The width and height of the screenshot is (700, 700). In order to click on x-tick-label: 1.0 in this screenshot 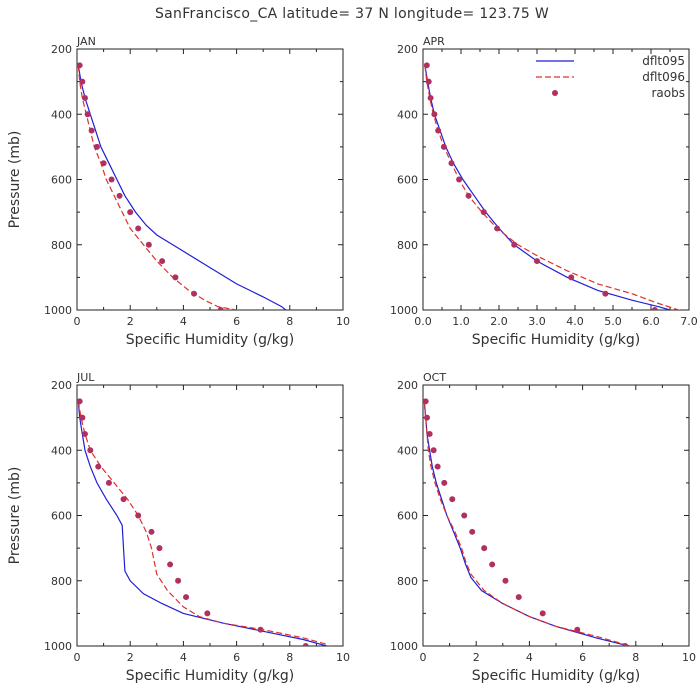, I will do `click(461, 321)`.